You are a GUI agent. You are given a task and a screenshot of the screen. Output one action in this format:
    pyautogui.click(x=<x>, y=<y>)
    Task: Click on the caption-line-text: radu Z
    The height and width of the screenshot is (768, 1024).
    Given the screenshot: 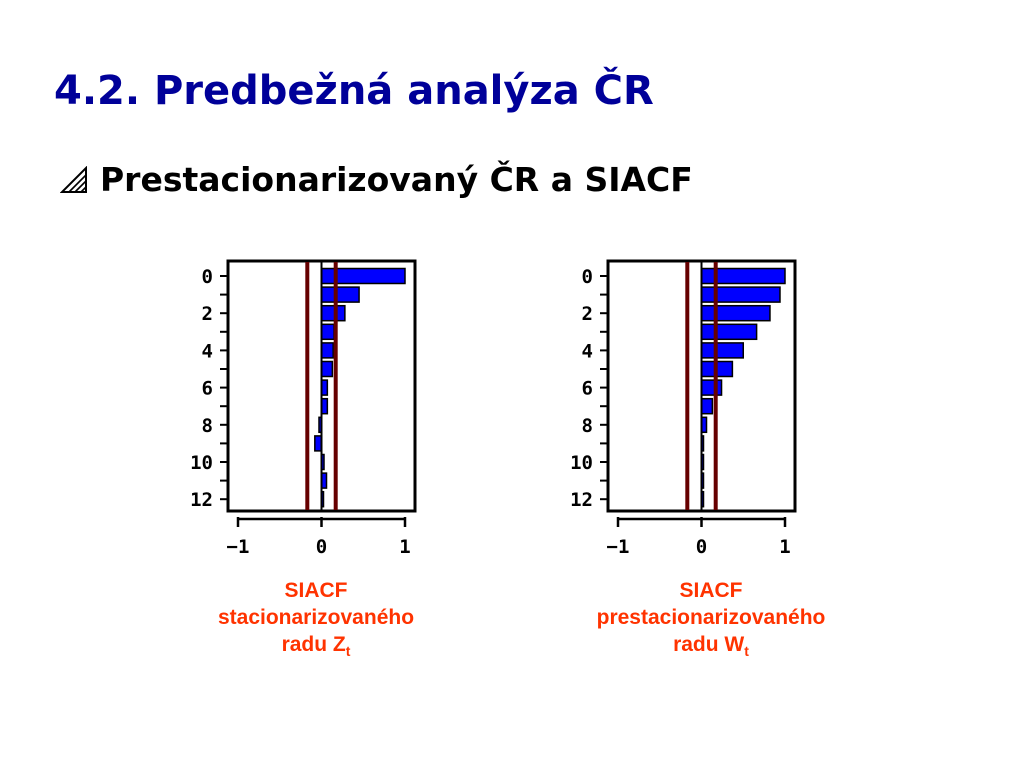 What is the action you would take?
    pyautogui.click(x=313, y=644)
    